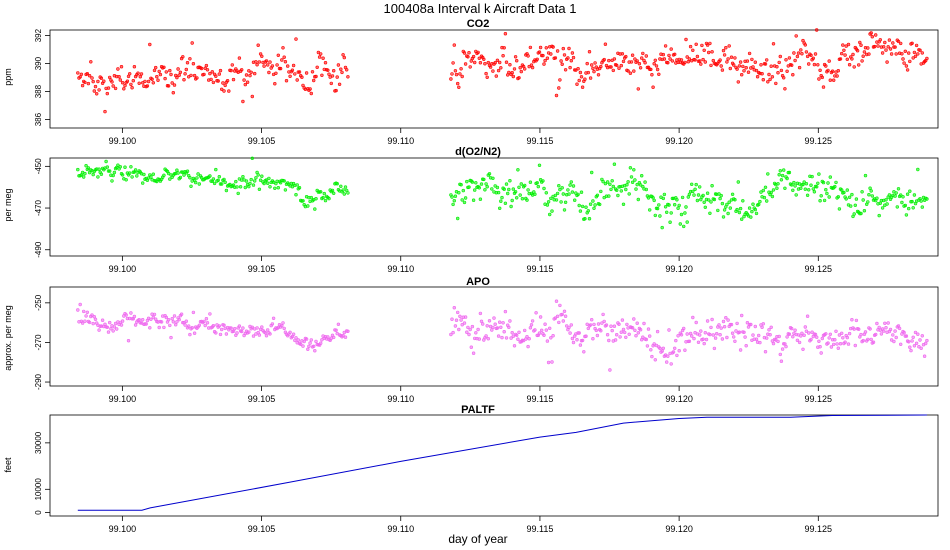  Describe the element at coordinates (400, 399) in the screenshot. I see `apo-x-tick-label: 99.110` at that location.